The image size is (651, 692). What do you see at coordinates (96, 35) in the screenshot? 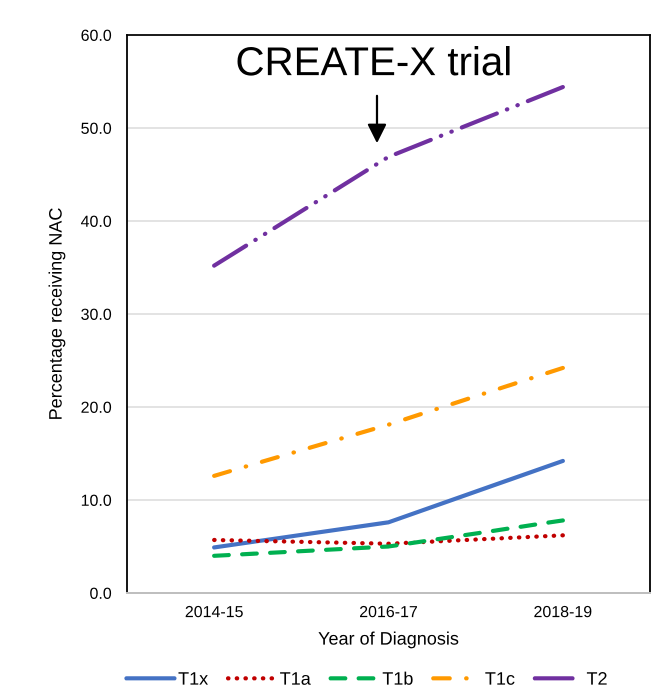
I see `y-tick-label: 60.0` at bounding box center [96, 35].